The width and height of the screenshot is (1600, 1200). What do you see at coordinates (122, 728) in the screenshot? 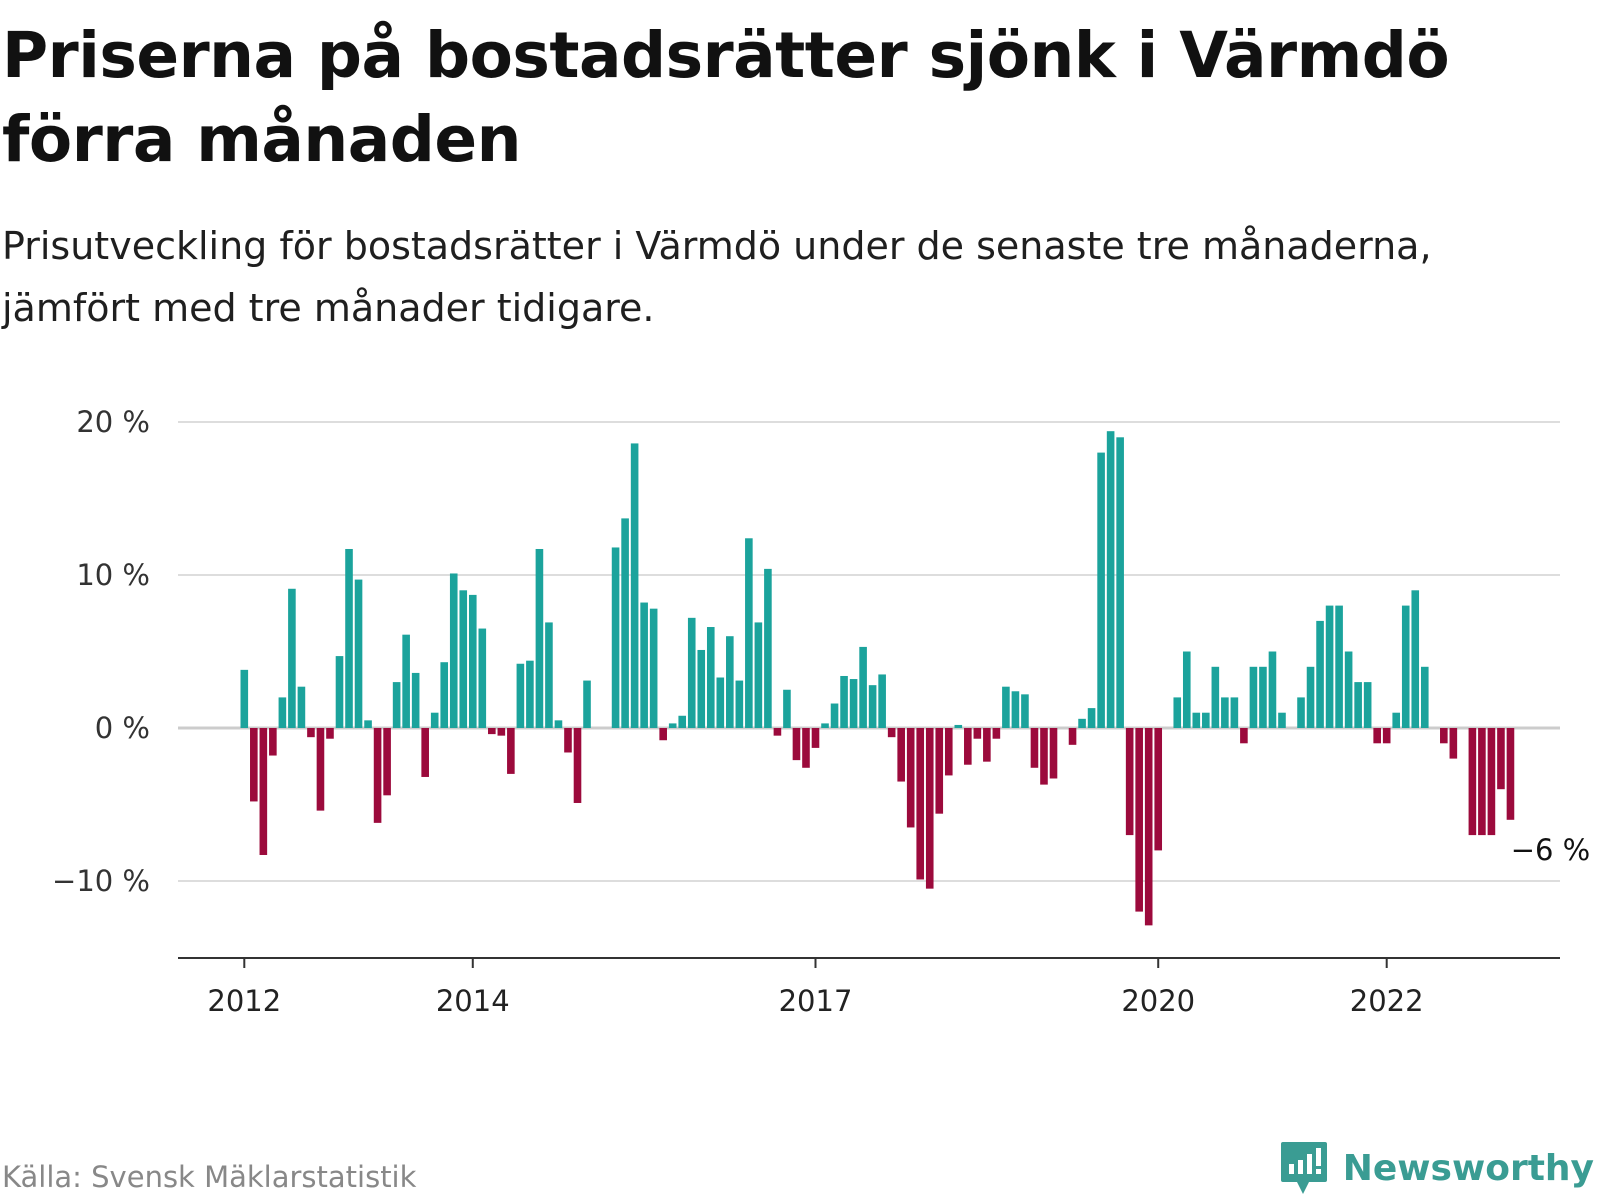
I see `y-tick-label: 0 %` at bounding box center [122, 728].